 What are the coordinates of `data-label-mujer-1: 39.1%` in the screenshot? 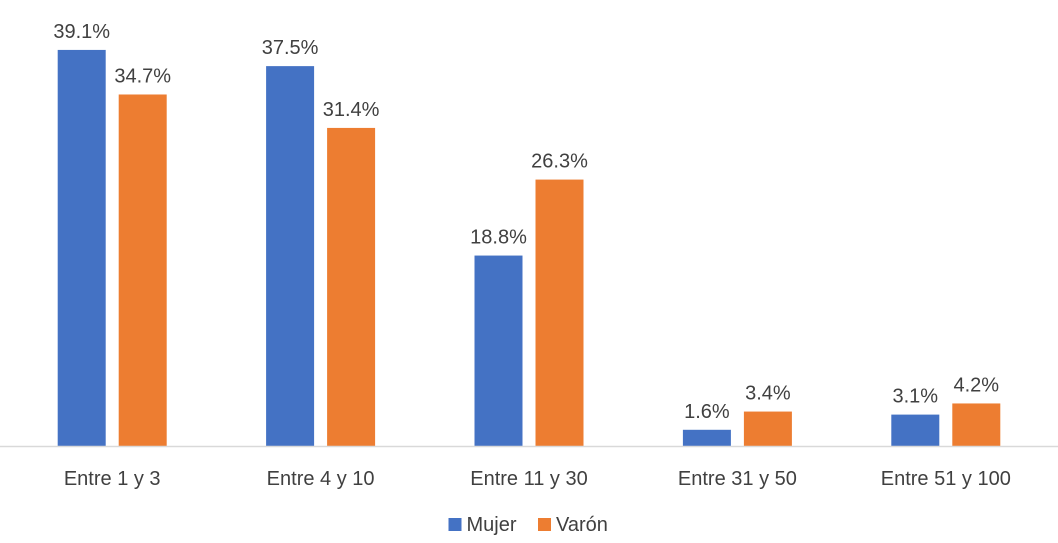 It's located at (81, 32).